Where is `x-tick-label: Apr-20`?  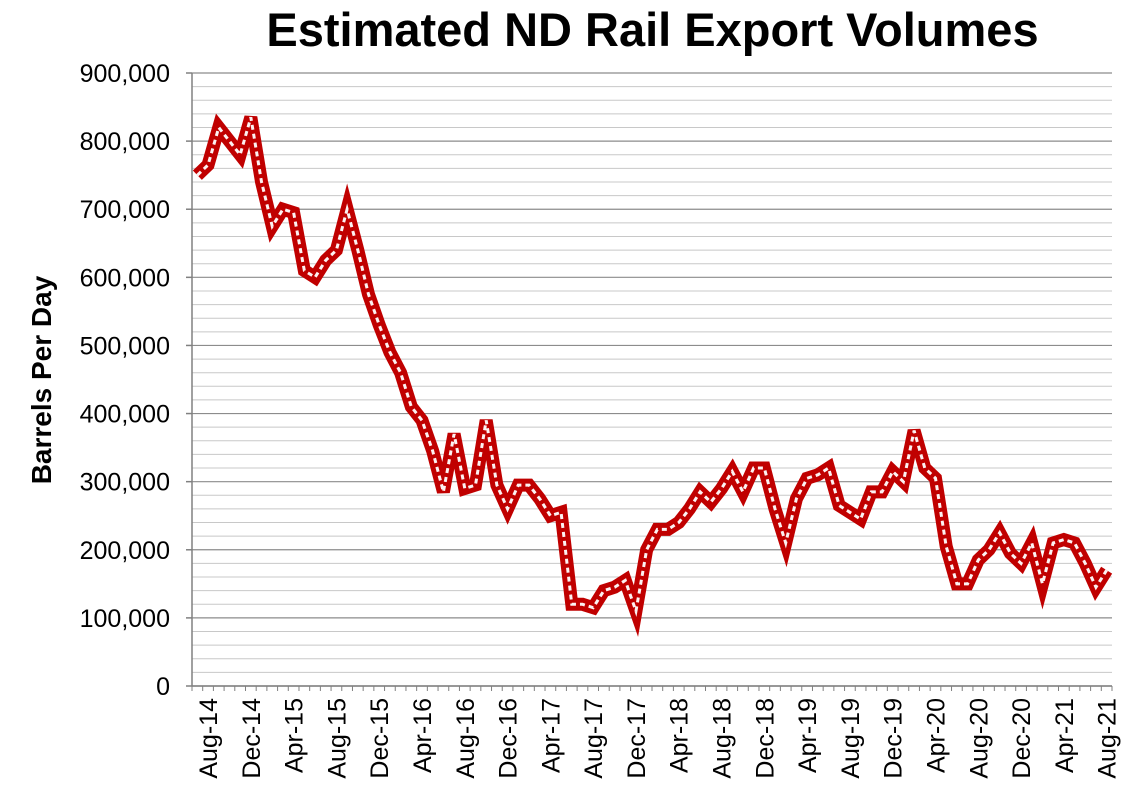 x-tick-label: Apr-20 is located at coordinates (936, 735).